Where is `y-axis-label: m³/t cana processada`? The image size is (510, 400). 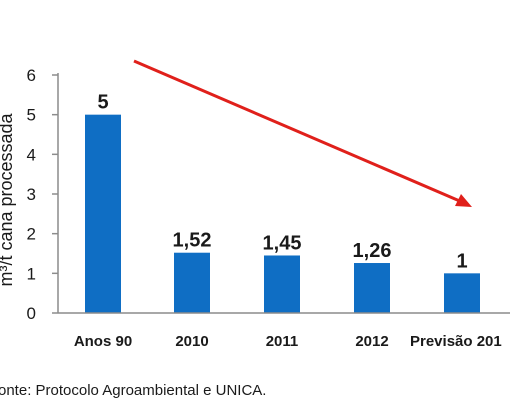 y-axis-label: m³/t cana processada is located at coordinates (8, 199).